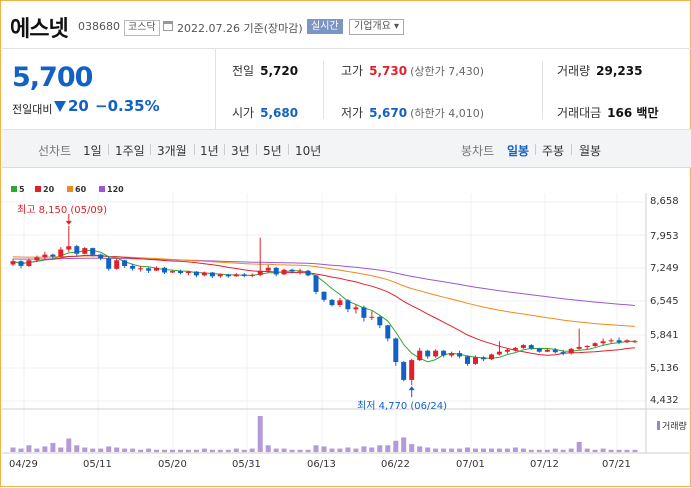  I want to click on market-badge: 코스닥, so click(142, 28).